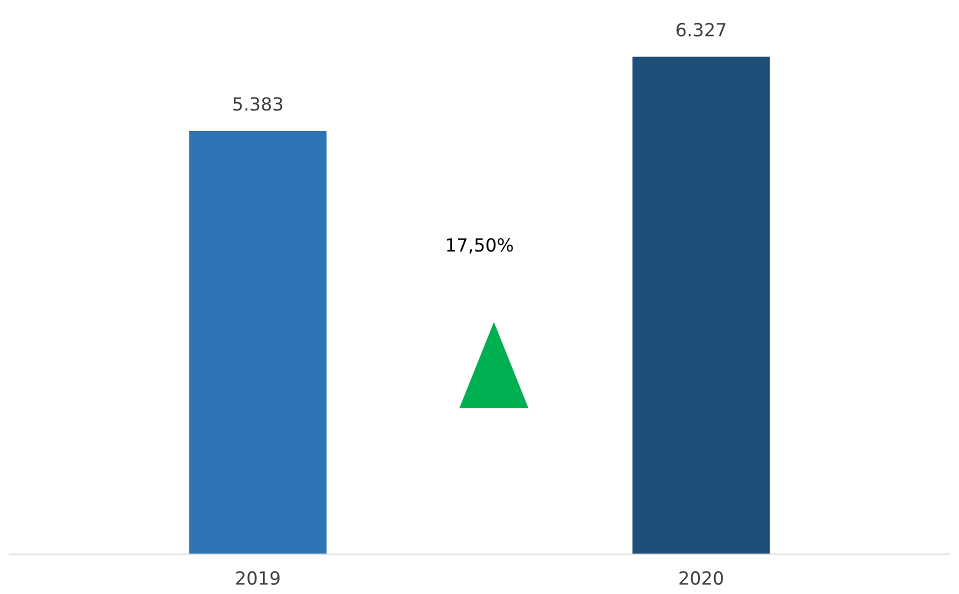 Image resolution: width=959 pixels, height=594 pixels. Describe the element at coordinates (480, 246) in the screenshot. I see `annotation: 17,50%` at that location.